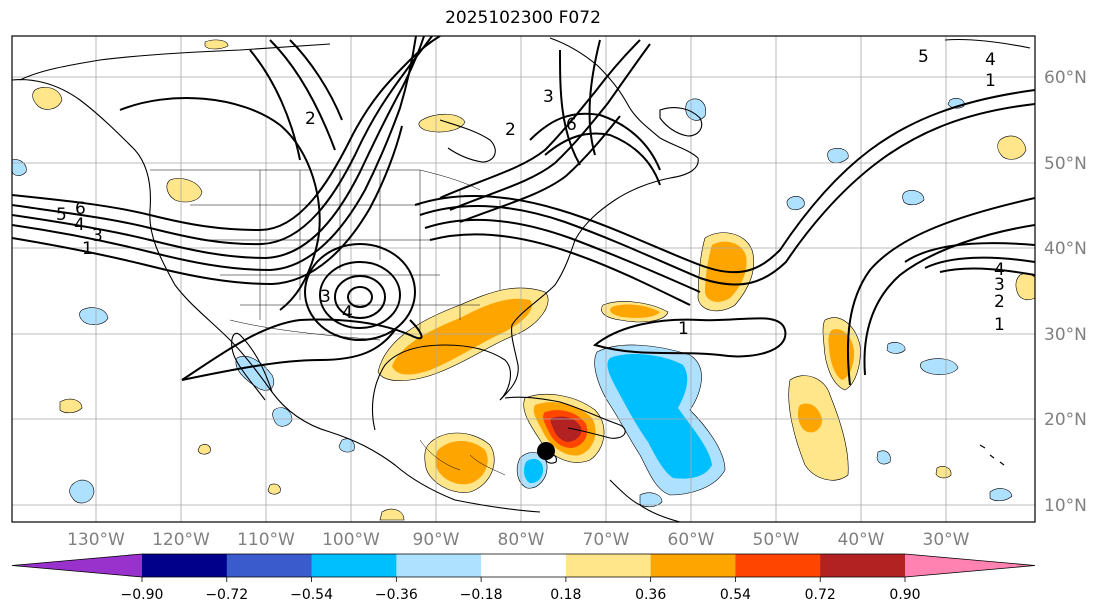 The width and height of the screenshot is (1105, 615). I want to click on contour-label-4-low: 4, so click(347, 313).